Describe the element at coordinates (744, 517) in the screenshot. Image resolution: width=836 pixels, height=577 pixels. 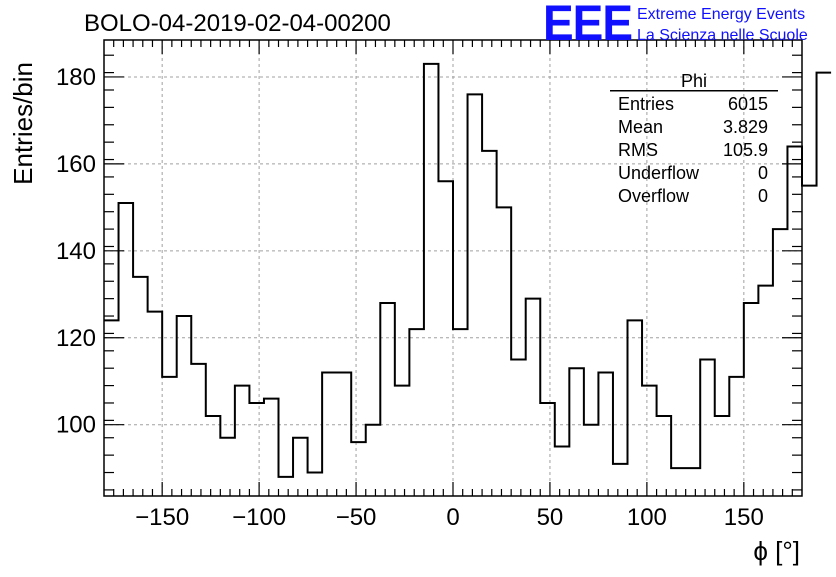
I see `x-tick-label: 150` at that location.